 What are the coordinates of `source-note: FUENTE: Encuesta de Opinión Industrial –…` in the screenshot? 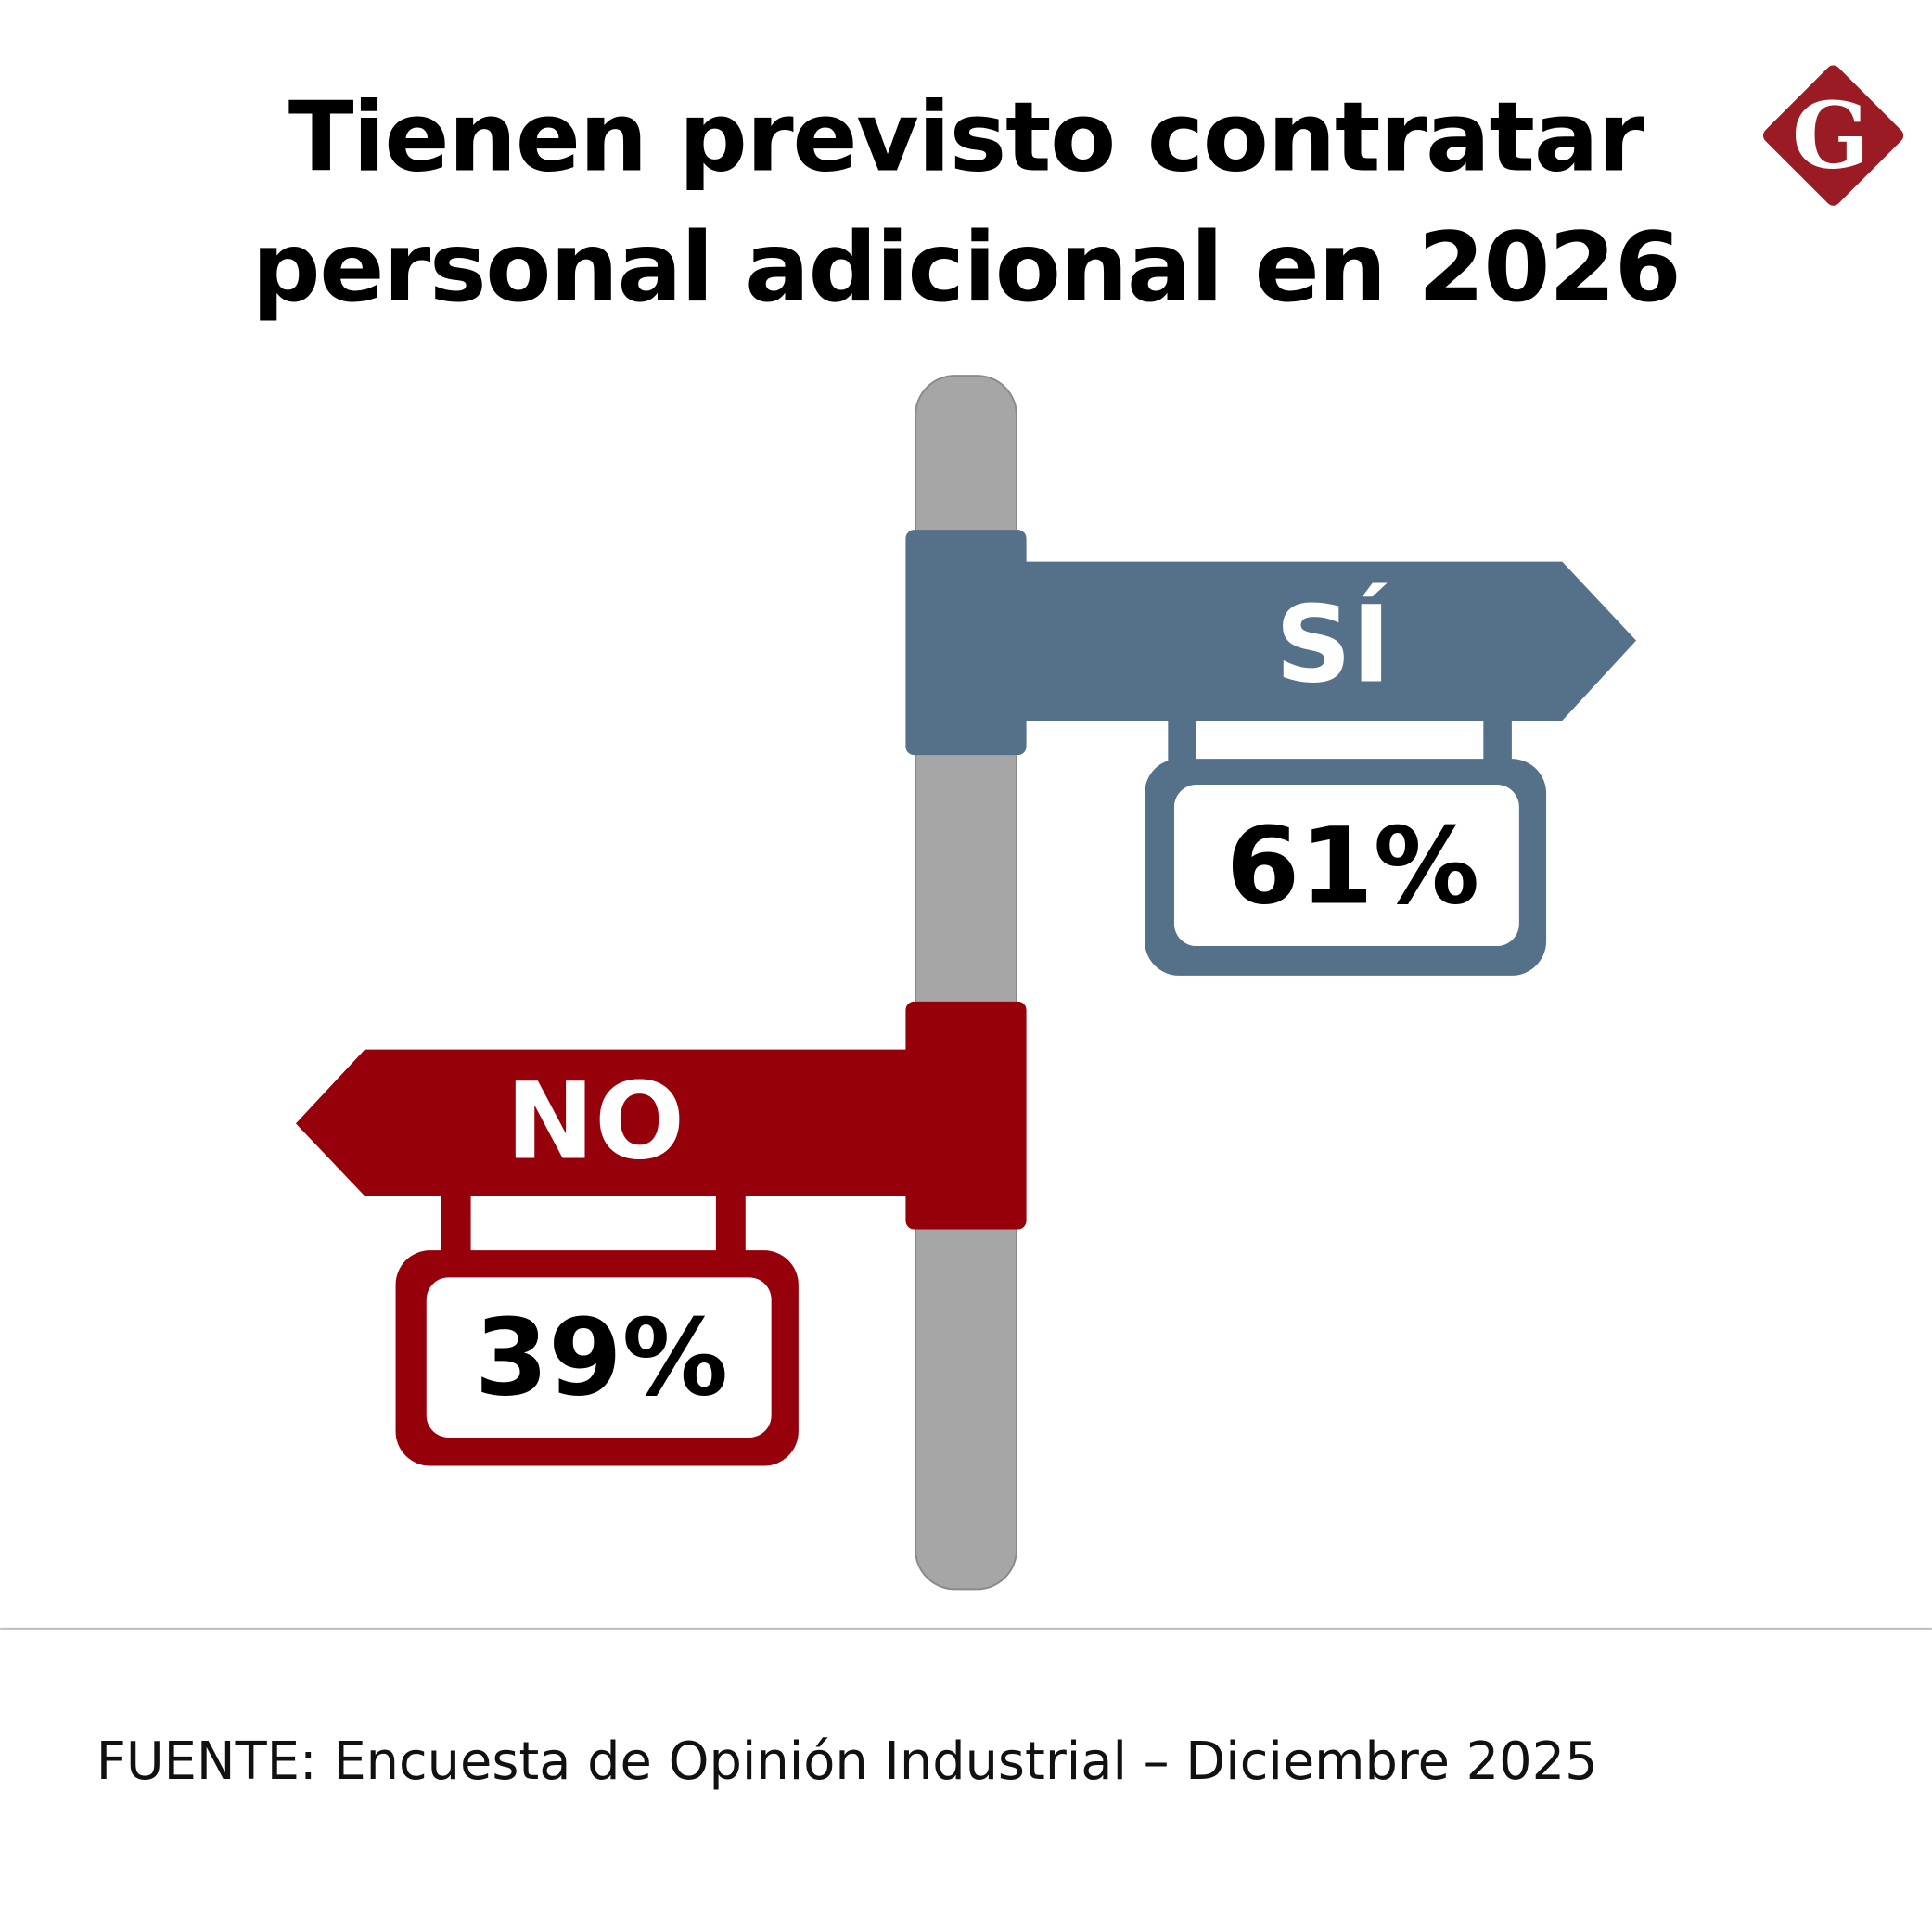 It's located at (847, 1762).